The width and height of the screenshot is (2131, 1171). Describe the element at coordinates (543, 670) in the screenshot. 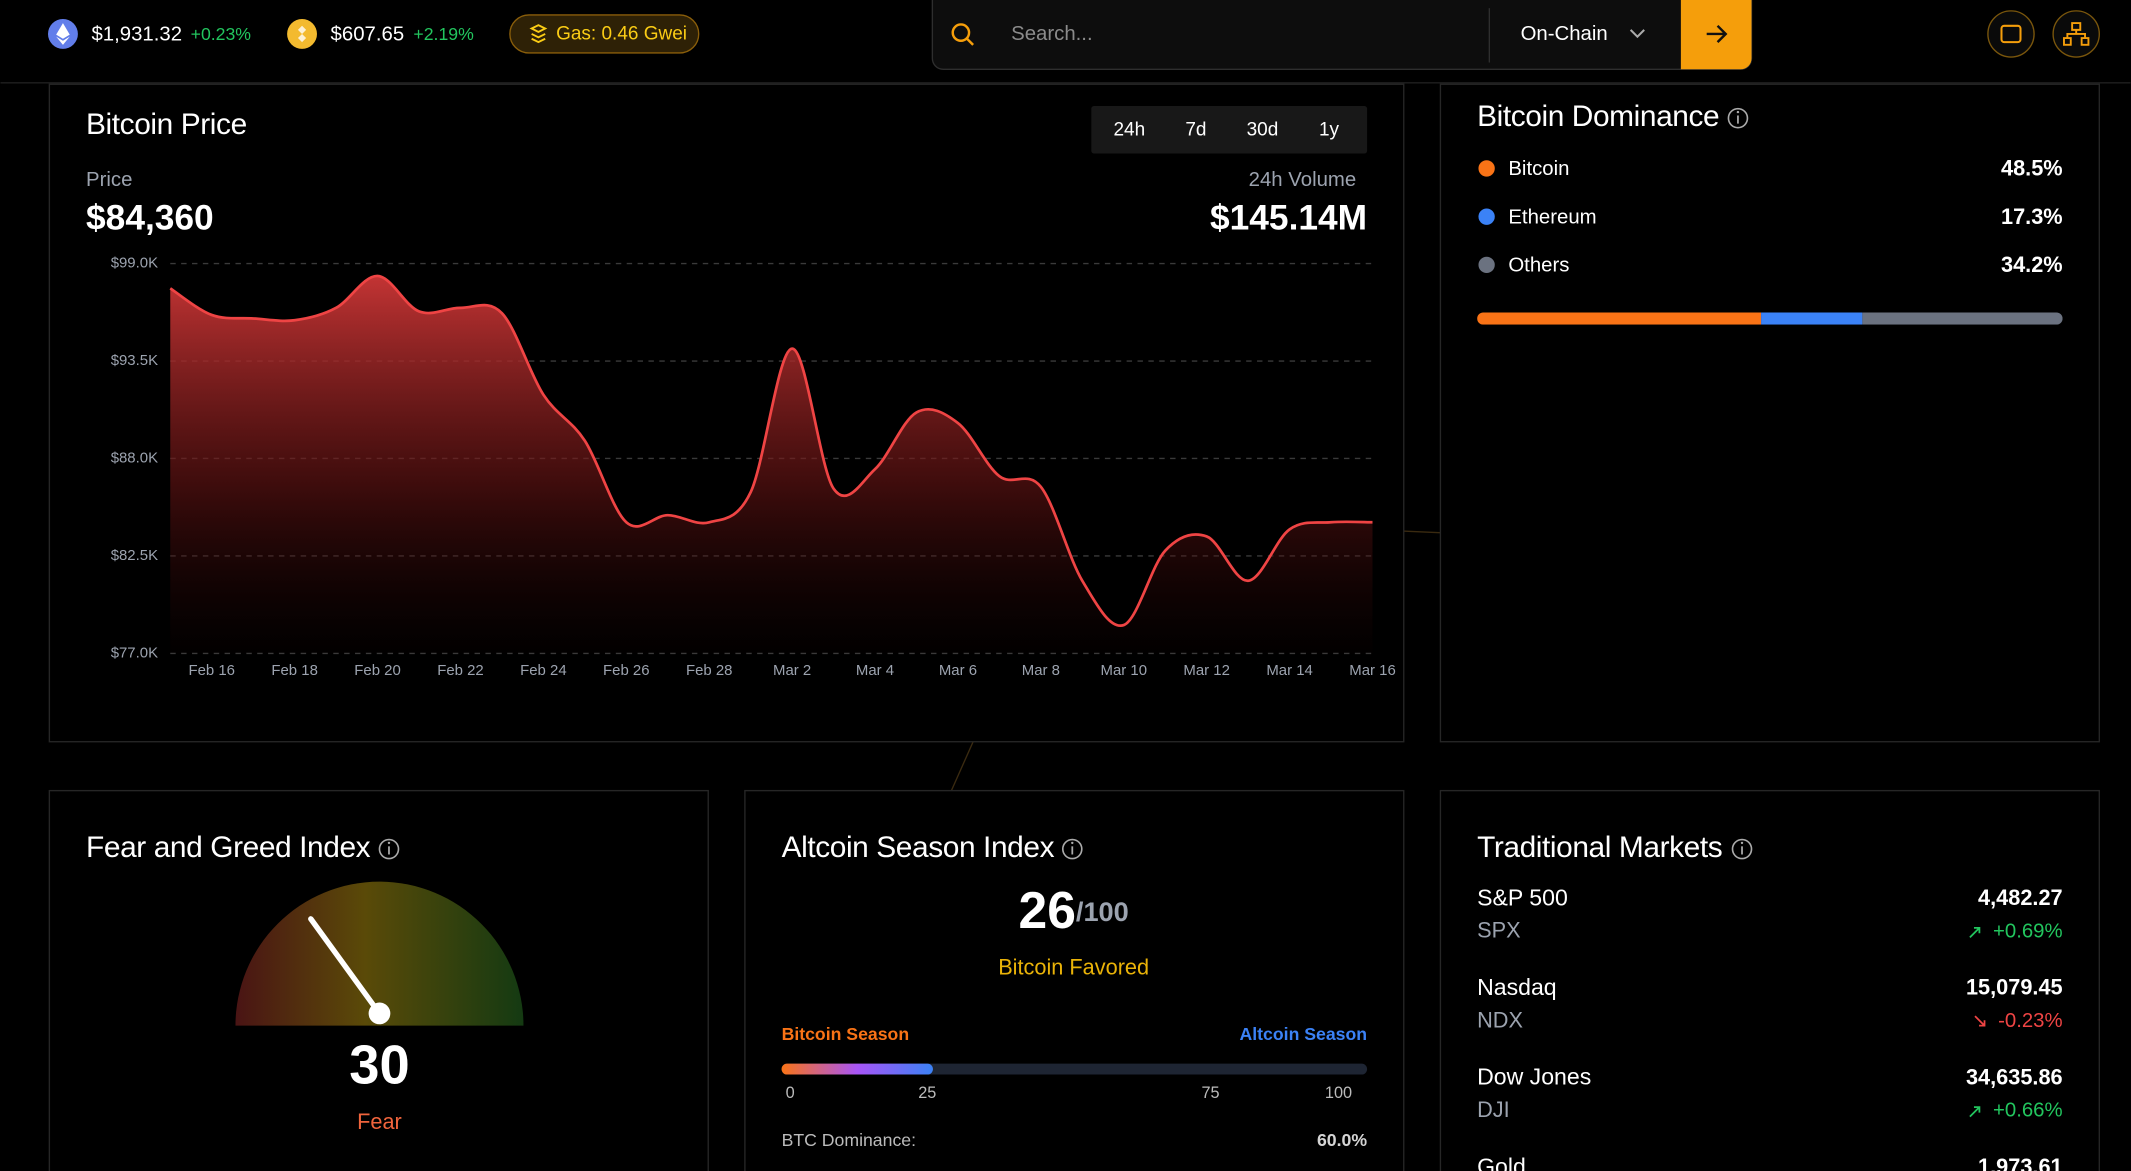

I see `x-tick-label: Feb 24` at that location.